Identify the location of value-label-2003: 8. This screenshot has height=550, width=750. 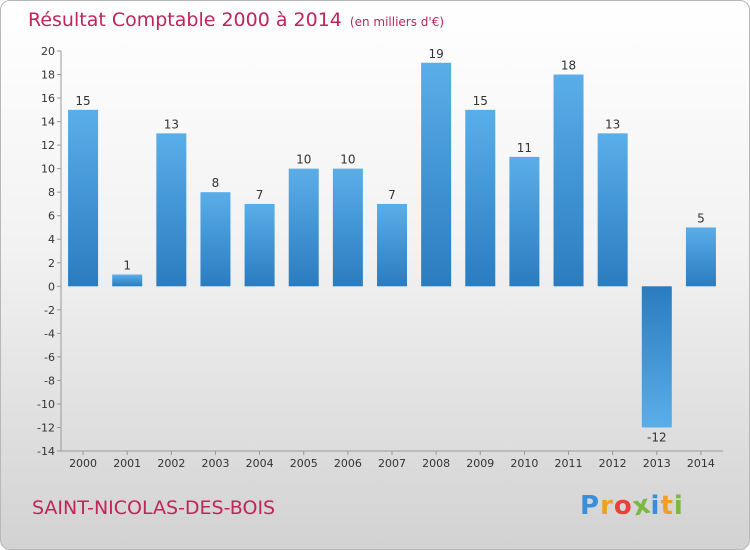
(216, 183).